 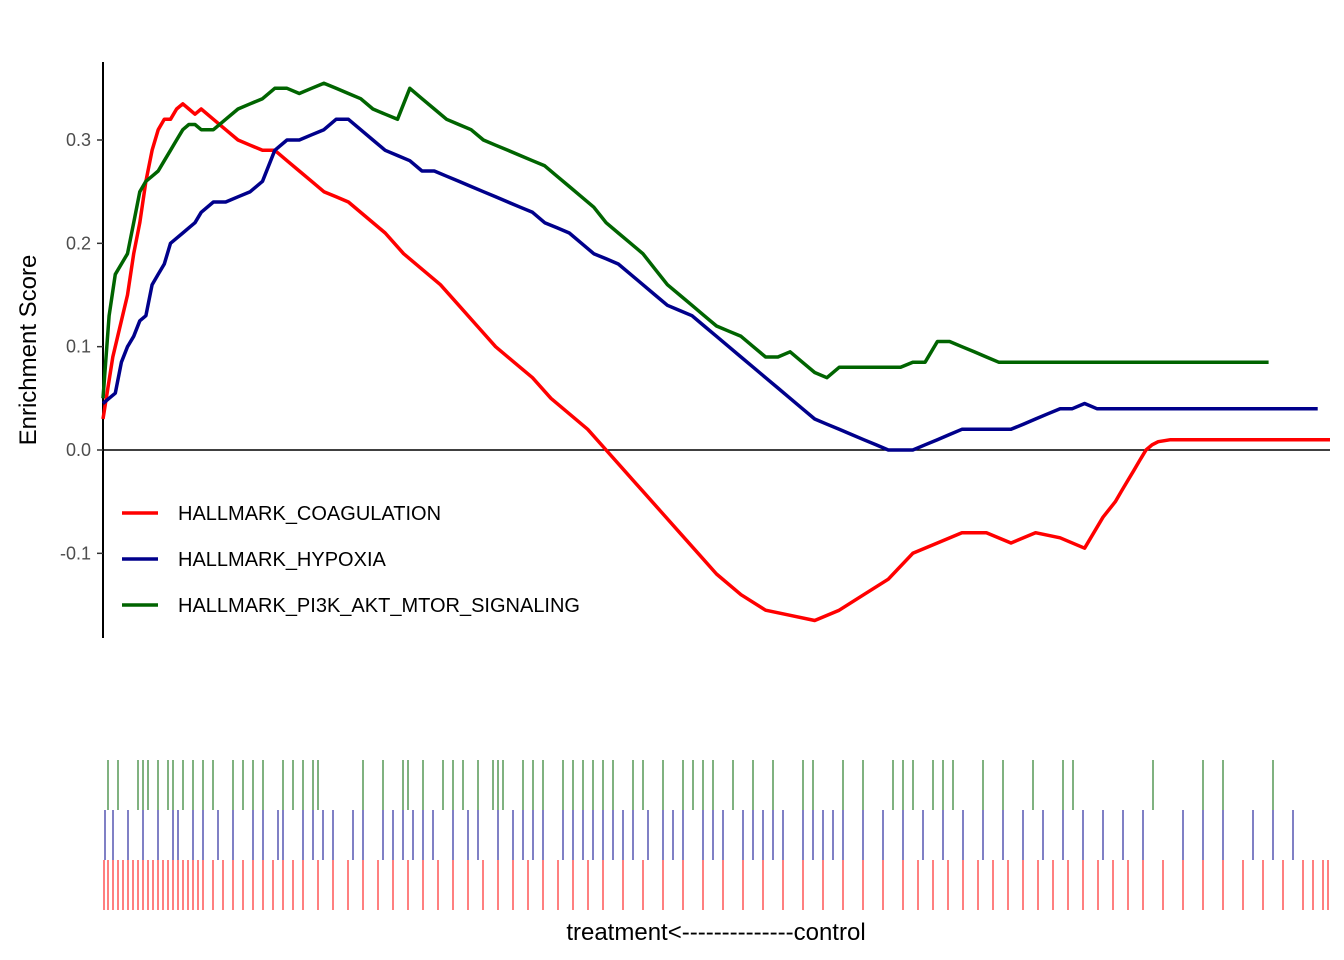 I want to click on legend-label: HALLMARK_COAGULATION, so click(x=309, y=514).